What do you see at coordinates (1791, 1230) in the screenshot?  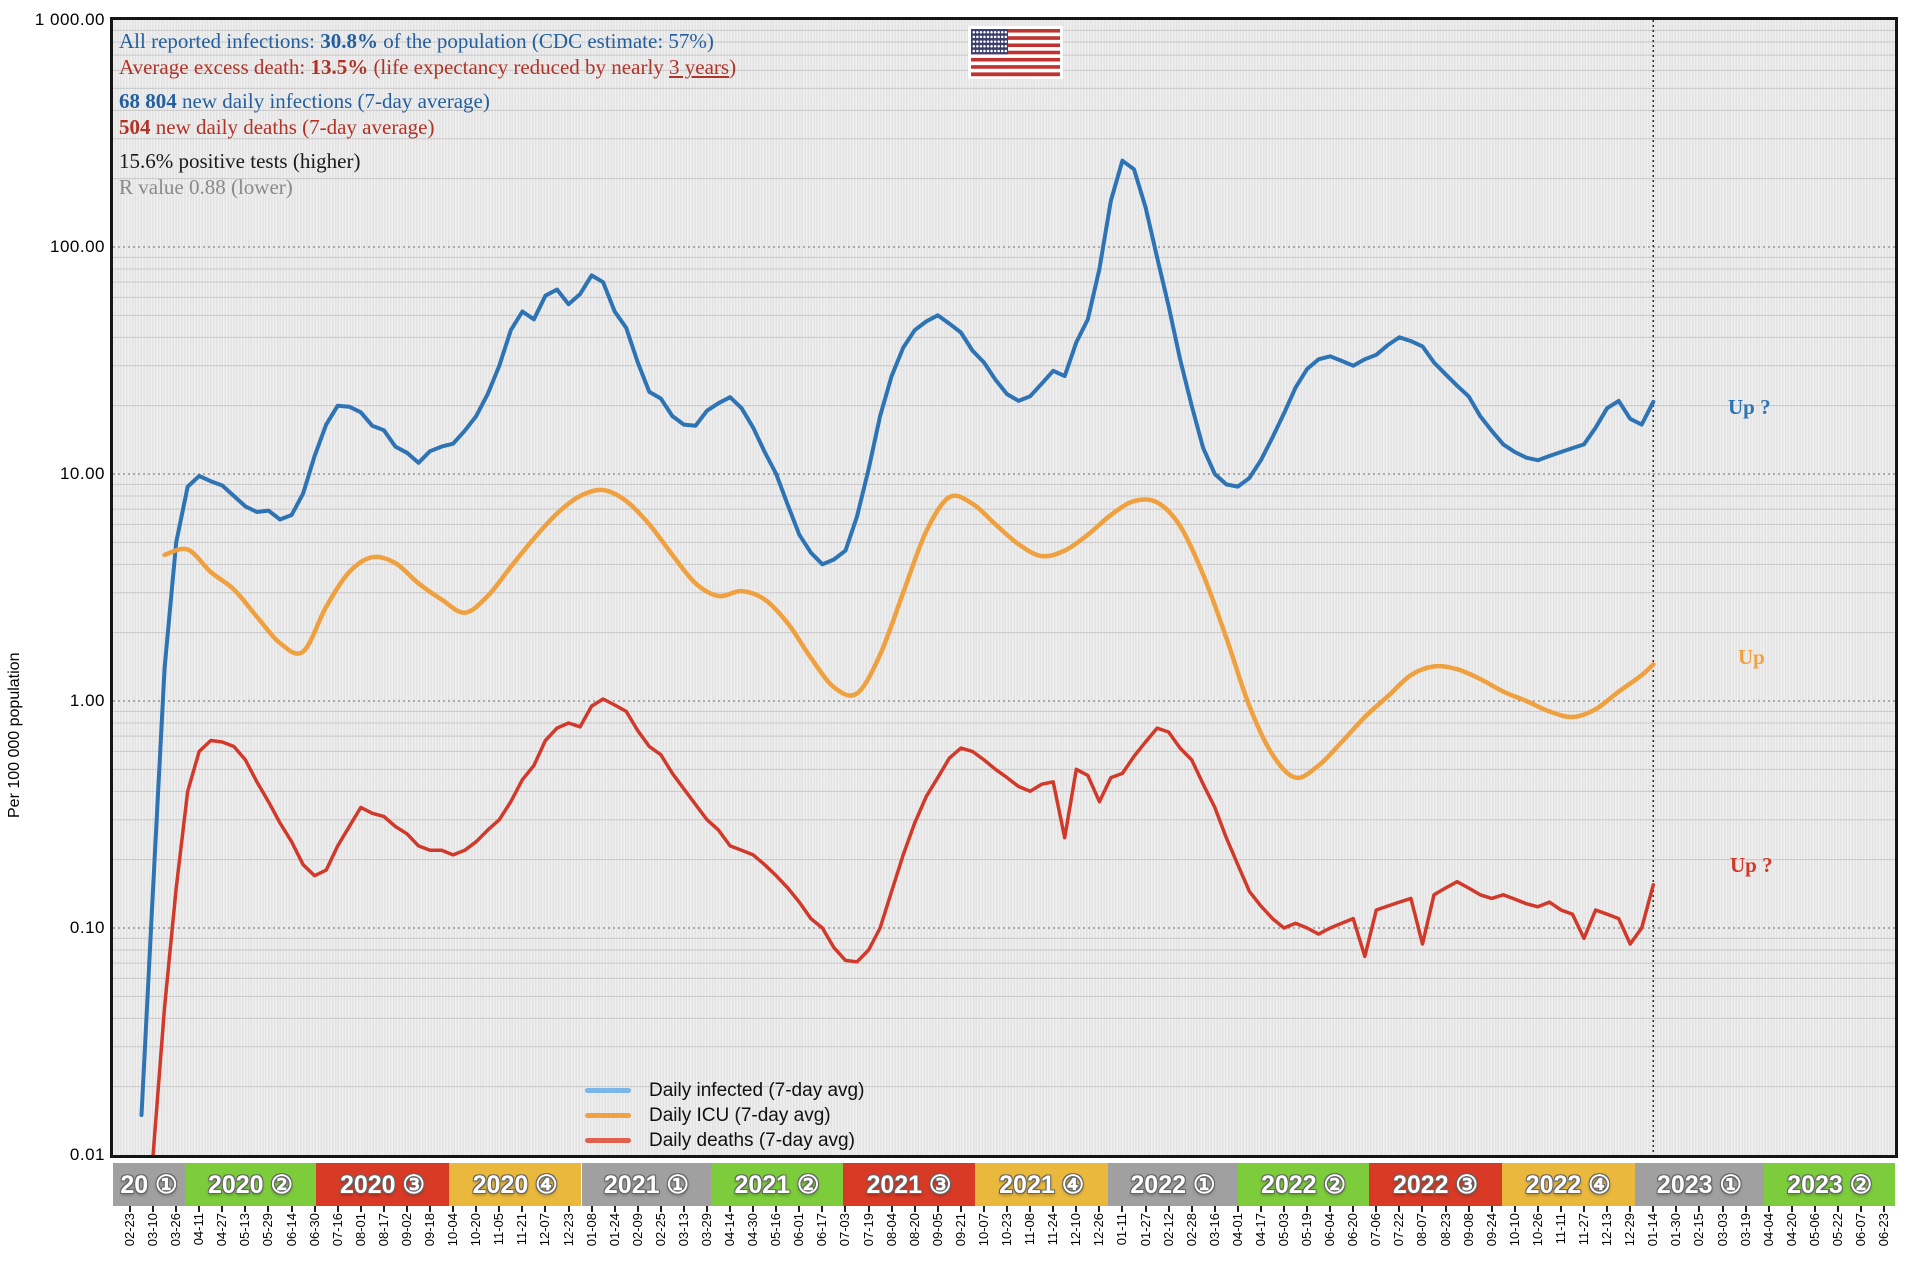 I see `x-tick-label-text: 04-20` at bounding box center [1791, 1230].